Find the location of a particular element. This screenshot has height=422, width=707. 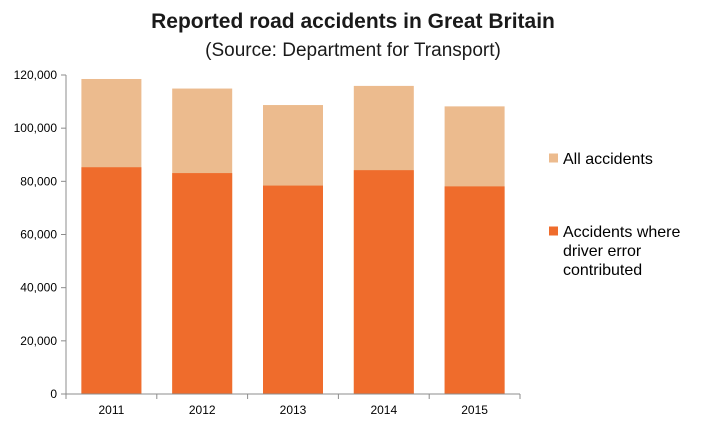

bar-driver-error-2011 is located at coordinates (111, 280).